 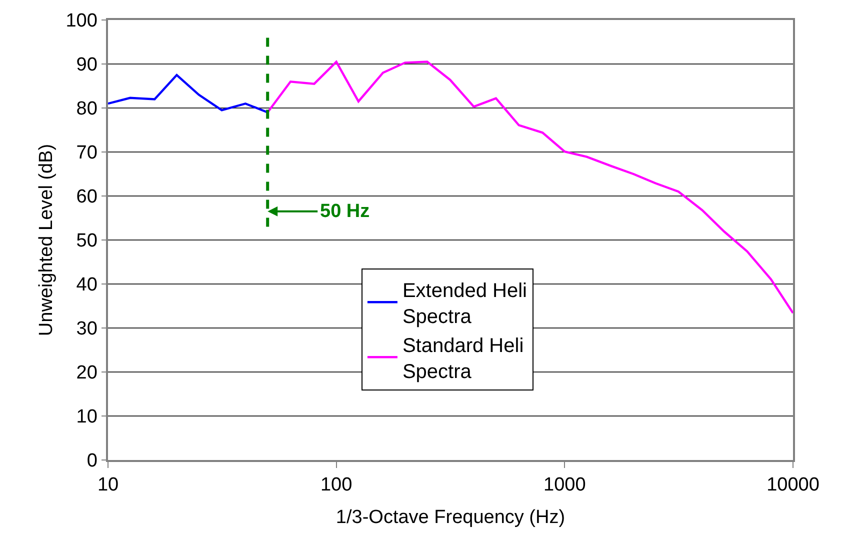 What do you see at coordinates (565, 485) in the screenshot?
I see `x-tick-label: 1000` at bounding box center [565, 485].